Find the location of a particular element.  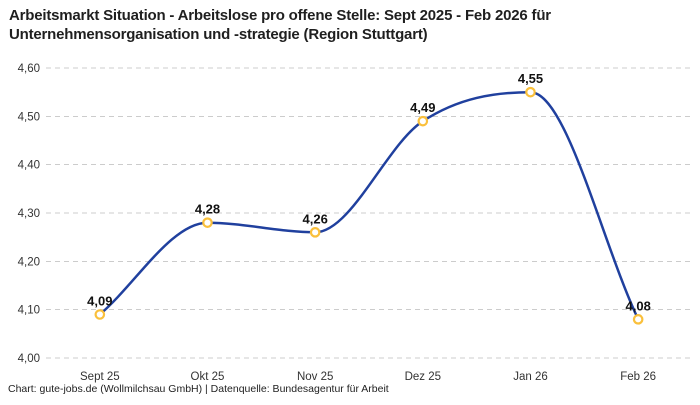

y-tick-label: 4,60 is located at coordinates (29, 69).